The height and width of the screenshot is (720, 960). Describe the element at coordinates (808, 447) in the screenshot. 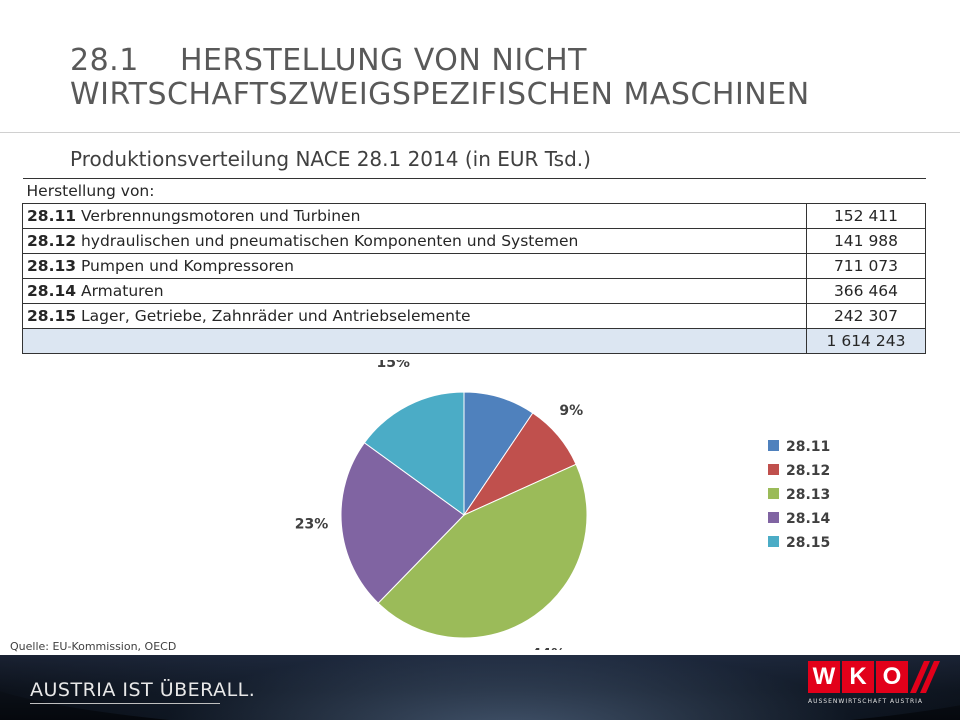

I see `legend-label: 28.11` at that location.